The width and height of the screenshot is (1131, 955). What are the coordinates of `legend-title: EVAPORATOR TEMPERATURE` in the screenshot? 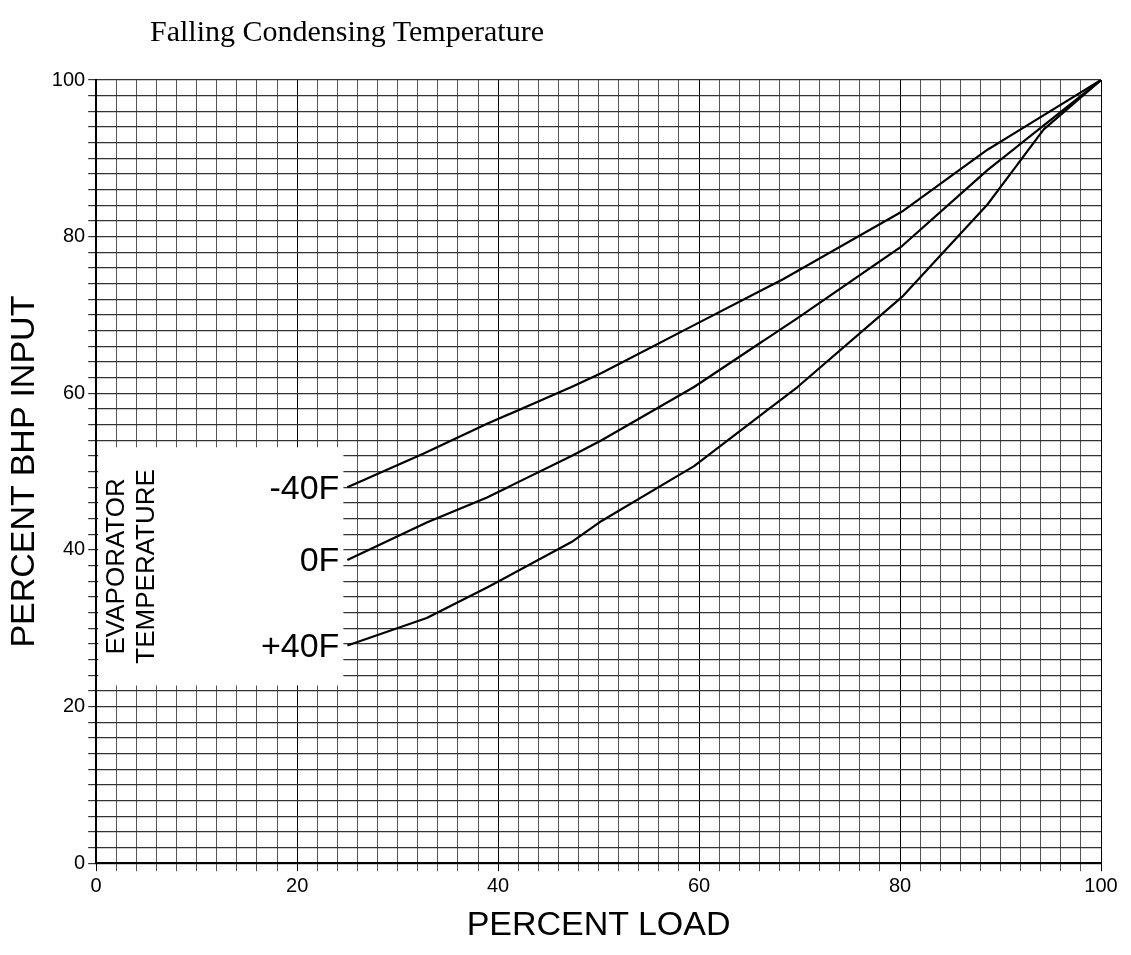 It's located at (130, 566).